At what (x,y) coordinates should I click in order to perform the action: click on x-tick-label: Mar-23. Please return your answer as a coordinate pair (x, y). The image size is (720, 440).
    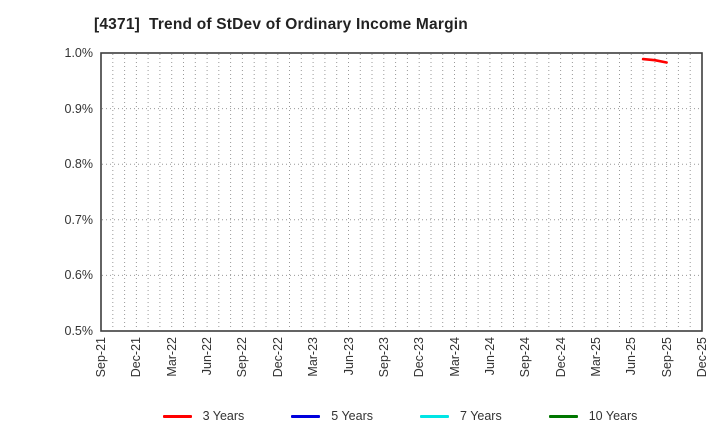
    Looking at the image, I should click on (313, 357).